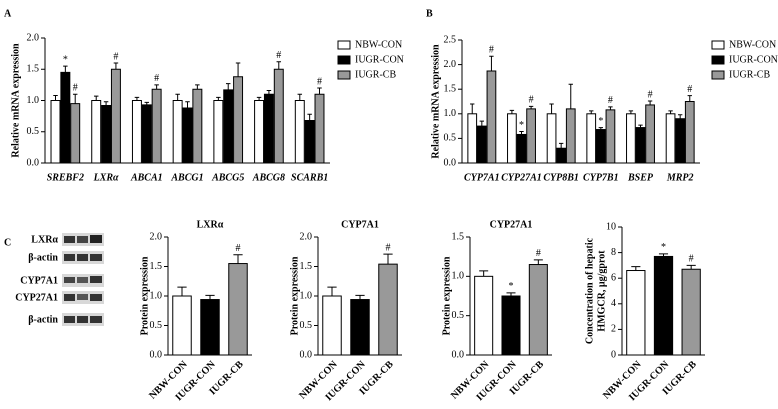 Image resolution: width=778 pixels, height=409 pixels. Describe the element at coordinates (44, 239) in the screenshot. I see `blot-label: LXRα` at that location.